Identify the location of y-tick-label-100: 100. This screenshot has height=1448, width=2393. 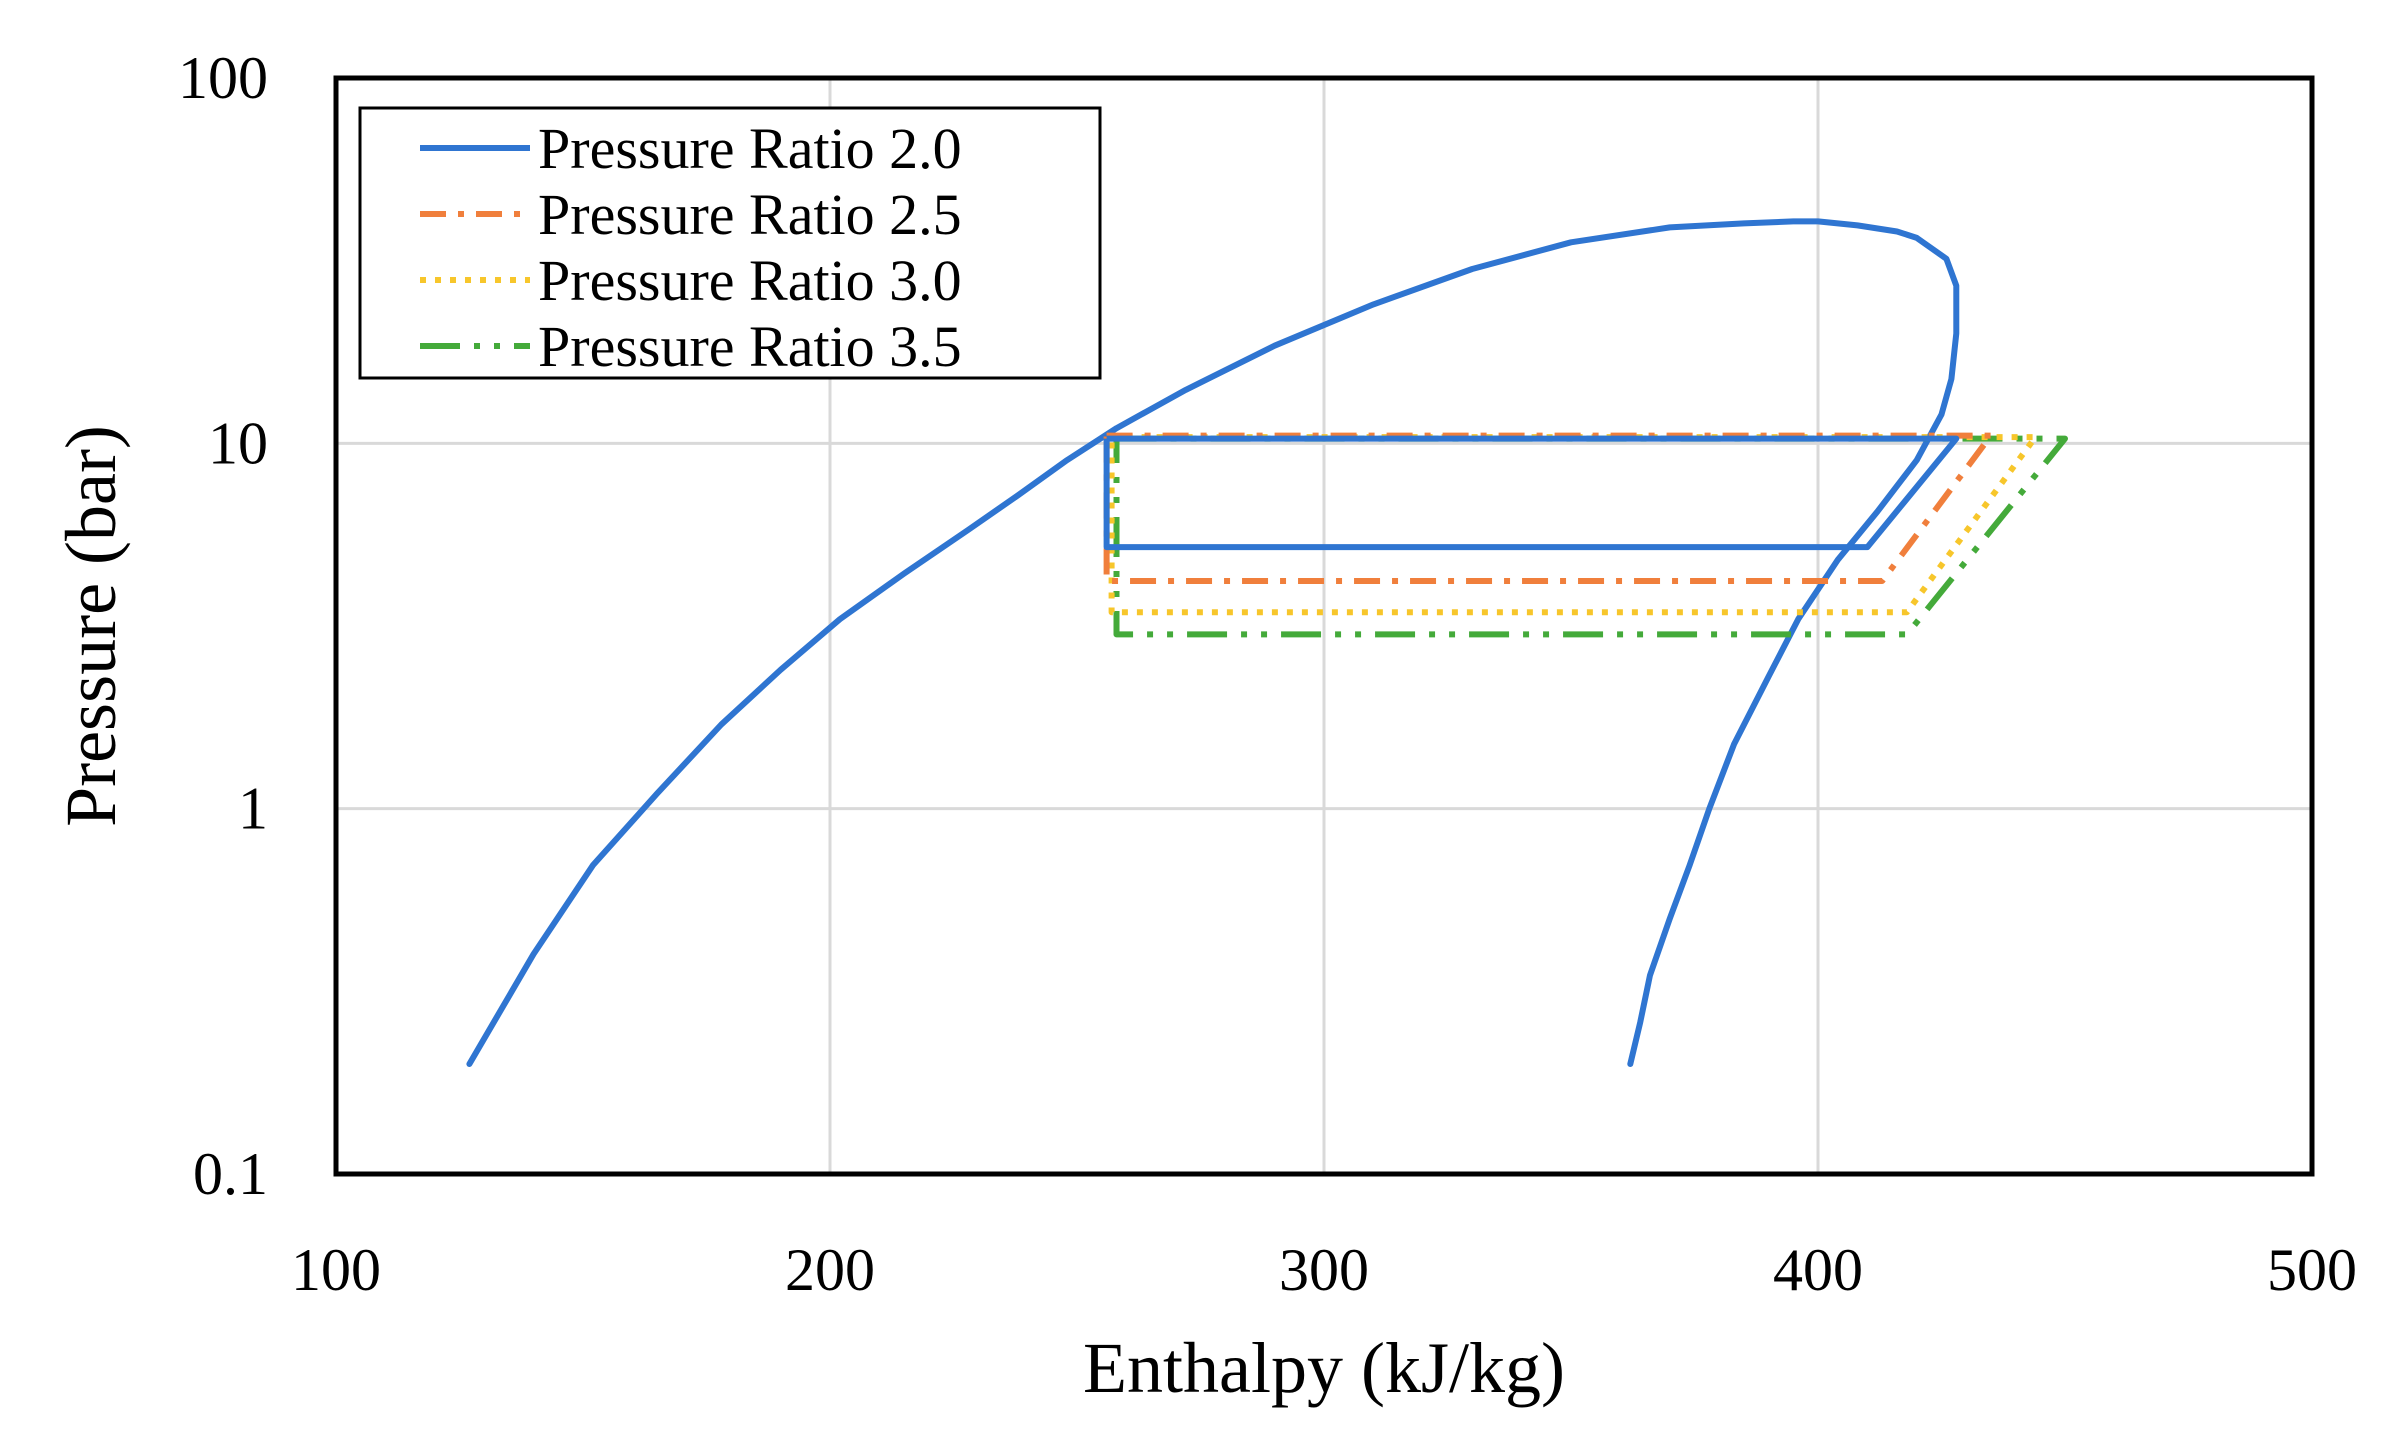
(223, 78).